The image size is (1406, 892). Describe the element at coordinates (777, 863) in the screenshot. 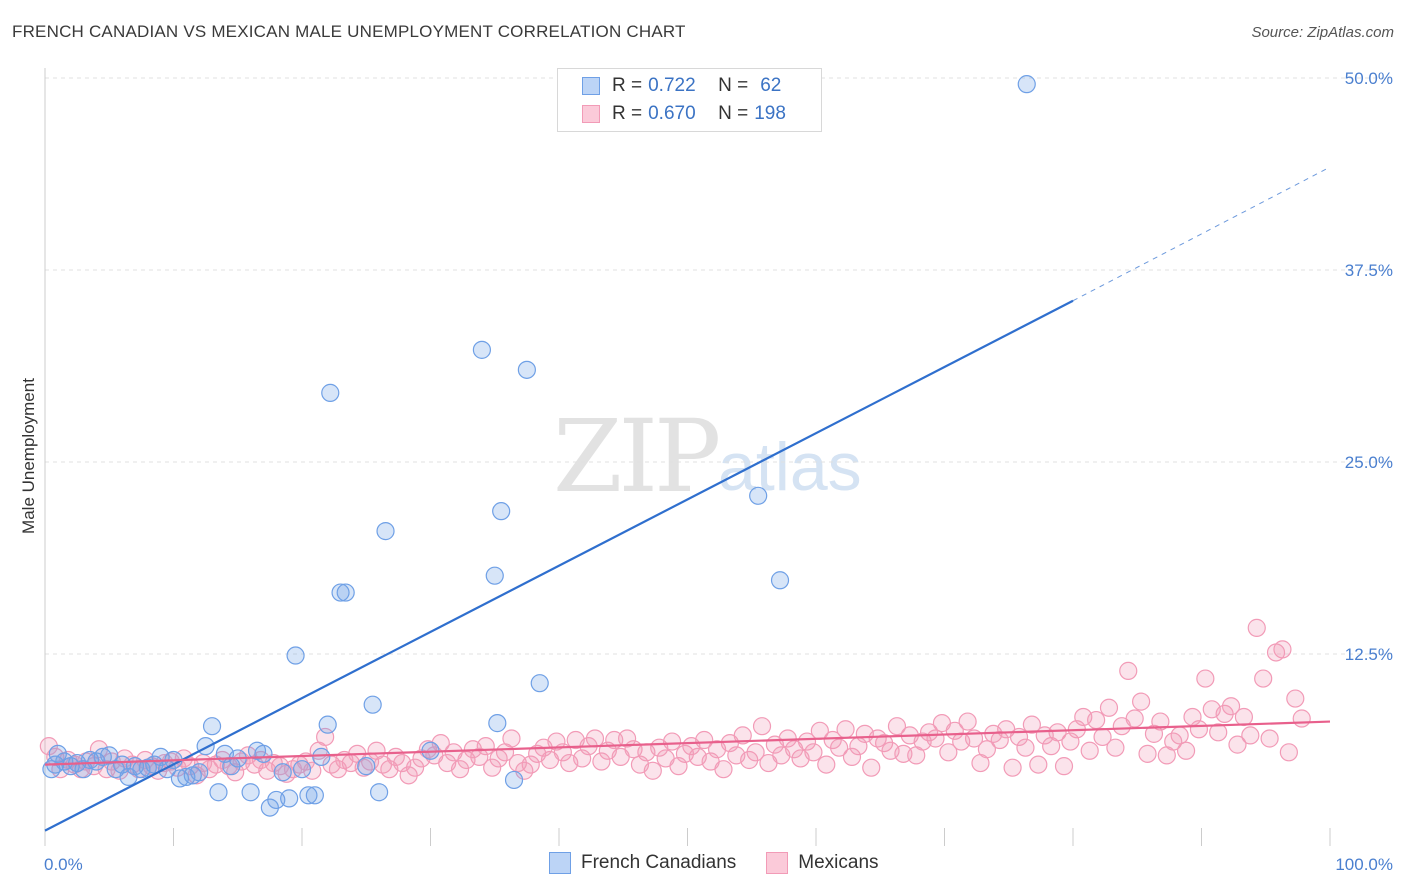

I see `bottom-legend-swatch-mexicans` at that location.